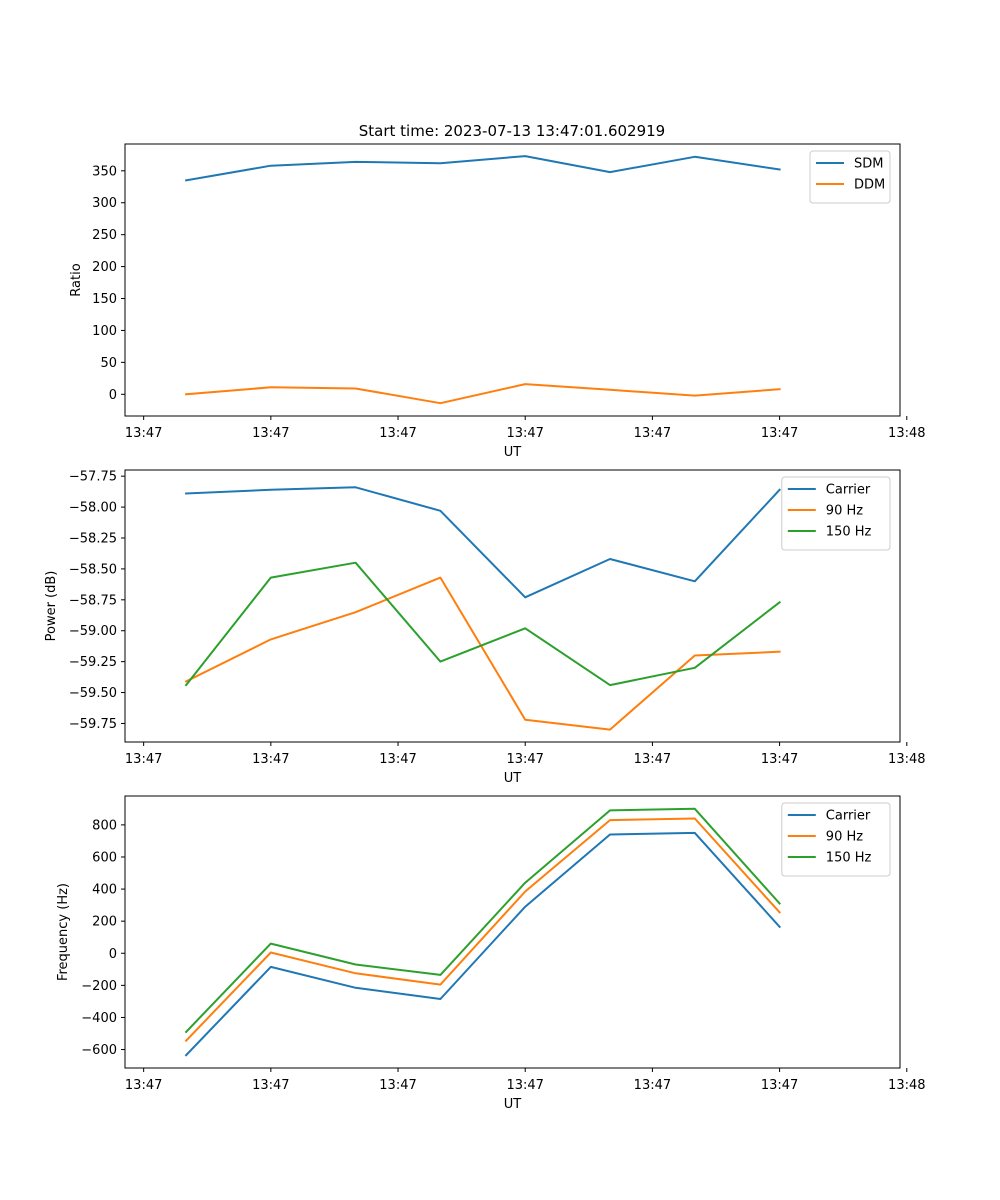  Describe the element at coordinates (869, 185) in the screenshot. I see `ratio-legend-label-ddm: DDM` at that location.